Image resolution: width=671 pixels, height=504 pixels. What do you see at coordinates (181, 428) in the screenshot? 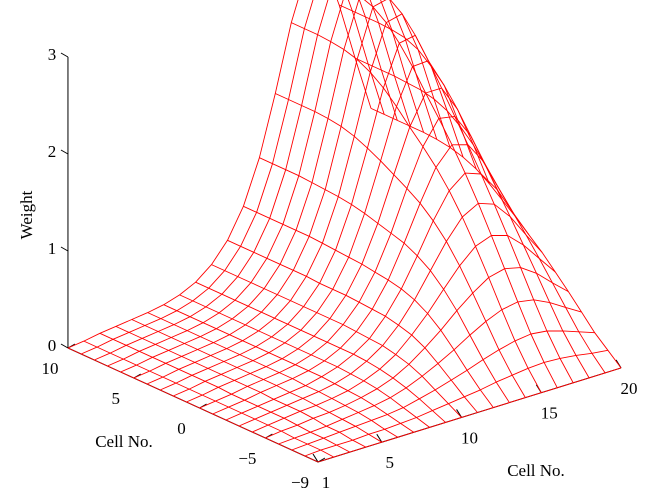
I see `y-tick-label: 0` at bounding box center [181, 428].